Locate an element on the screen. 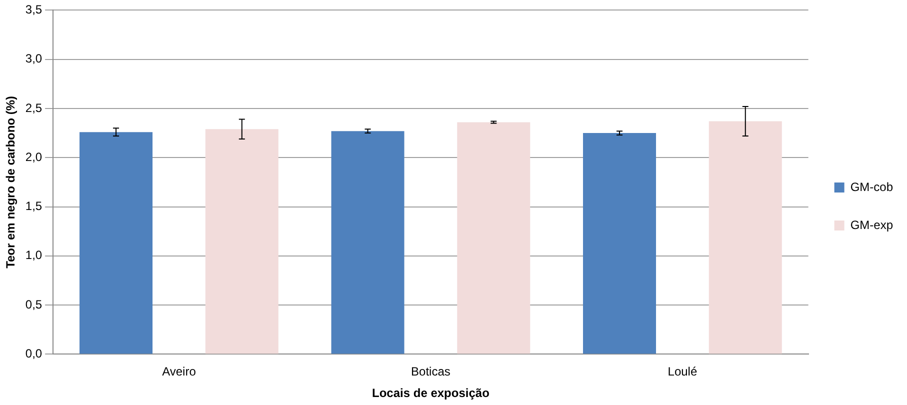 This screenshot has height=405, width=907. y-tick-label: 1,0 is located at coordinates (33, 255).